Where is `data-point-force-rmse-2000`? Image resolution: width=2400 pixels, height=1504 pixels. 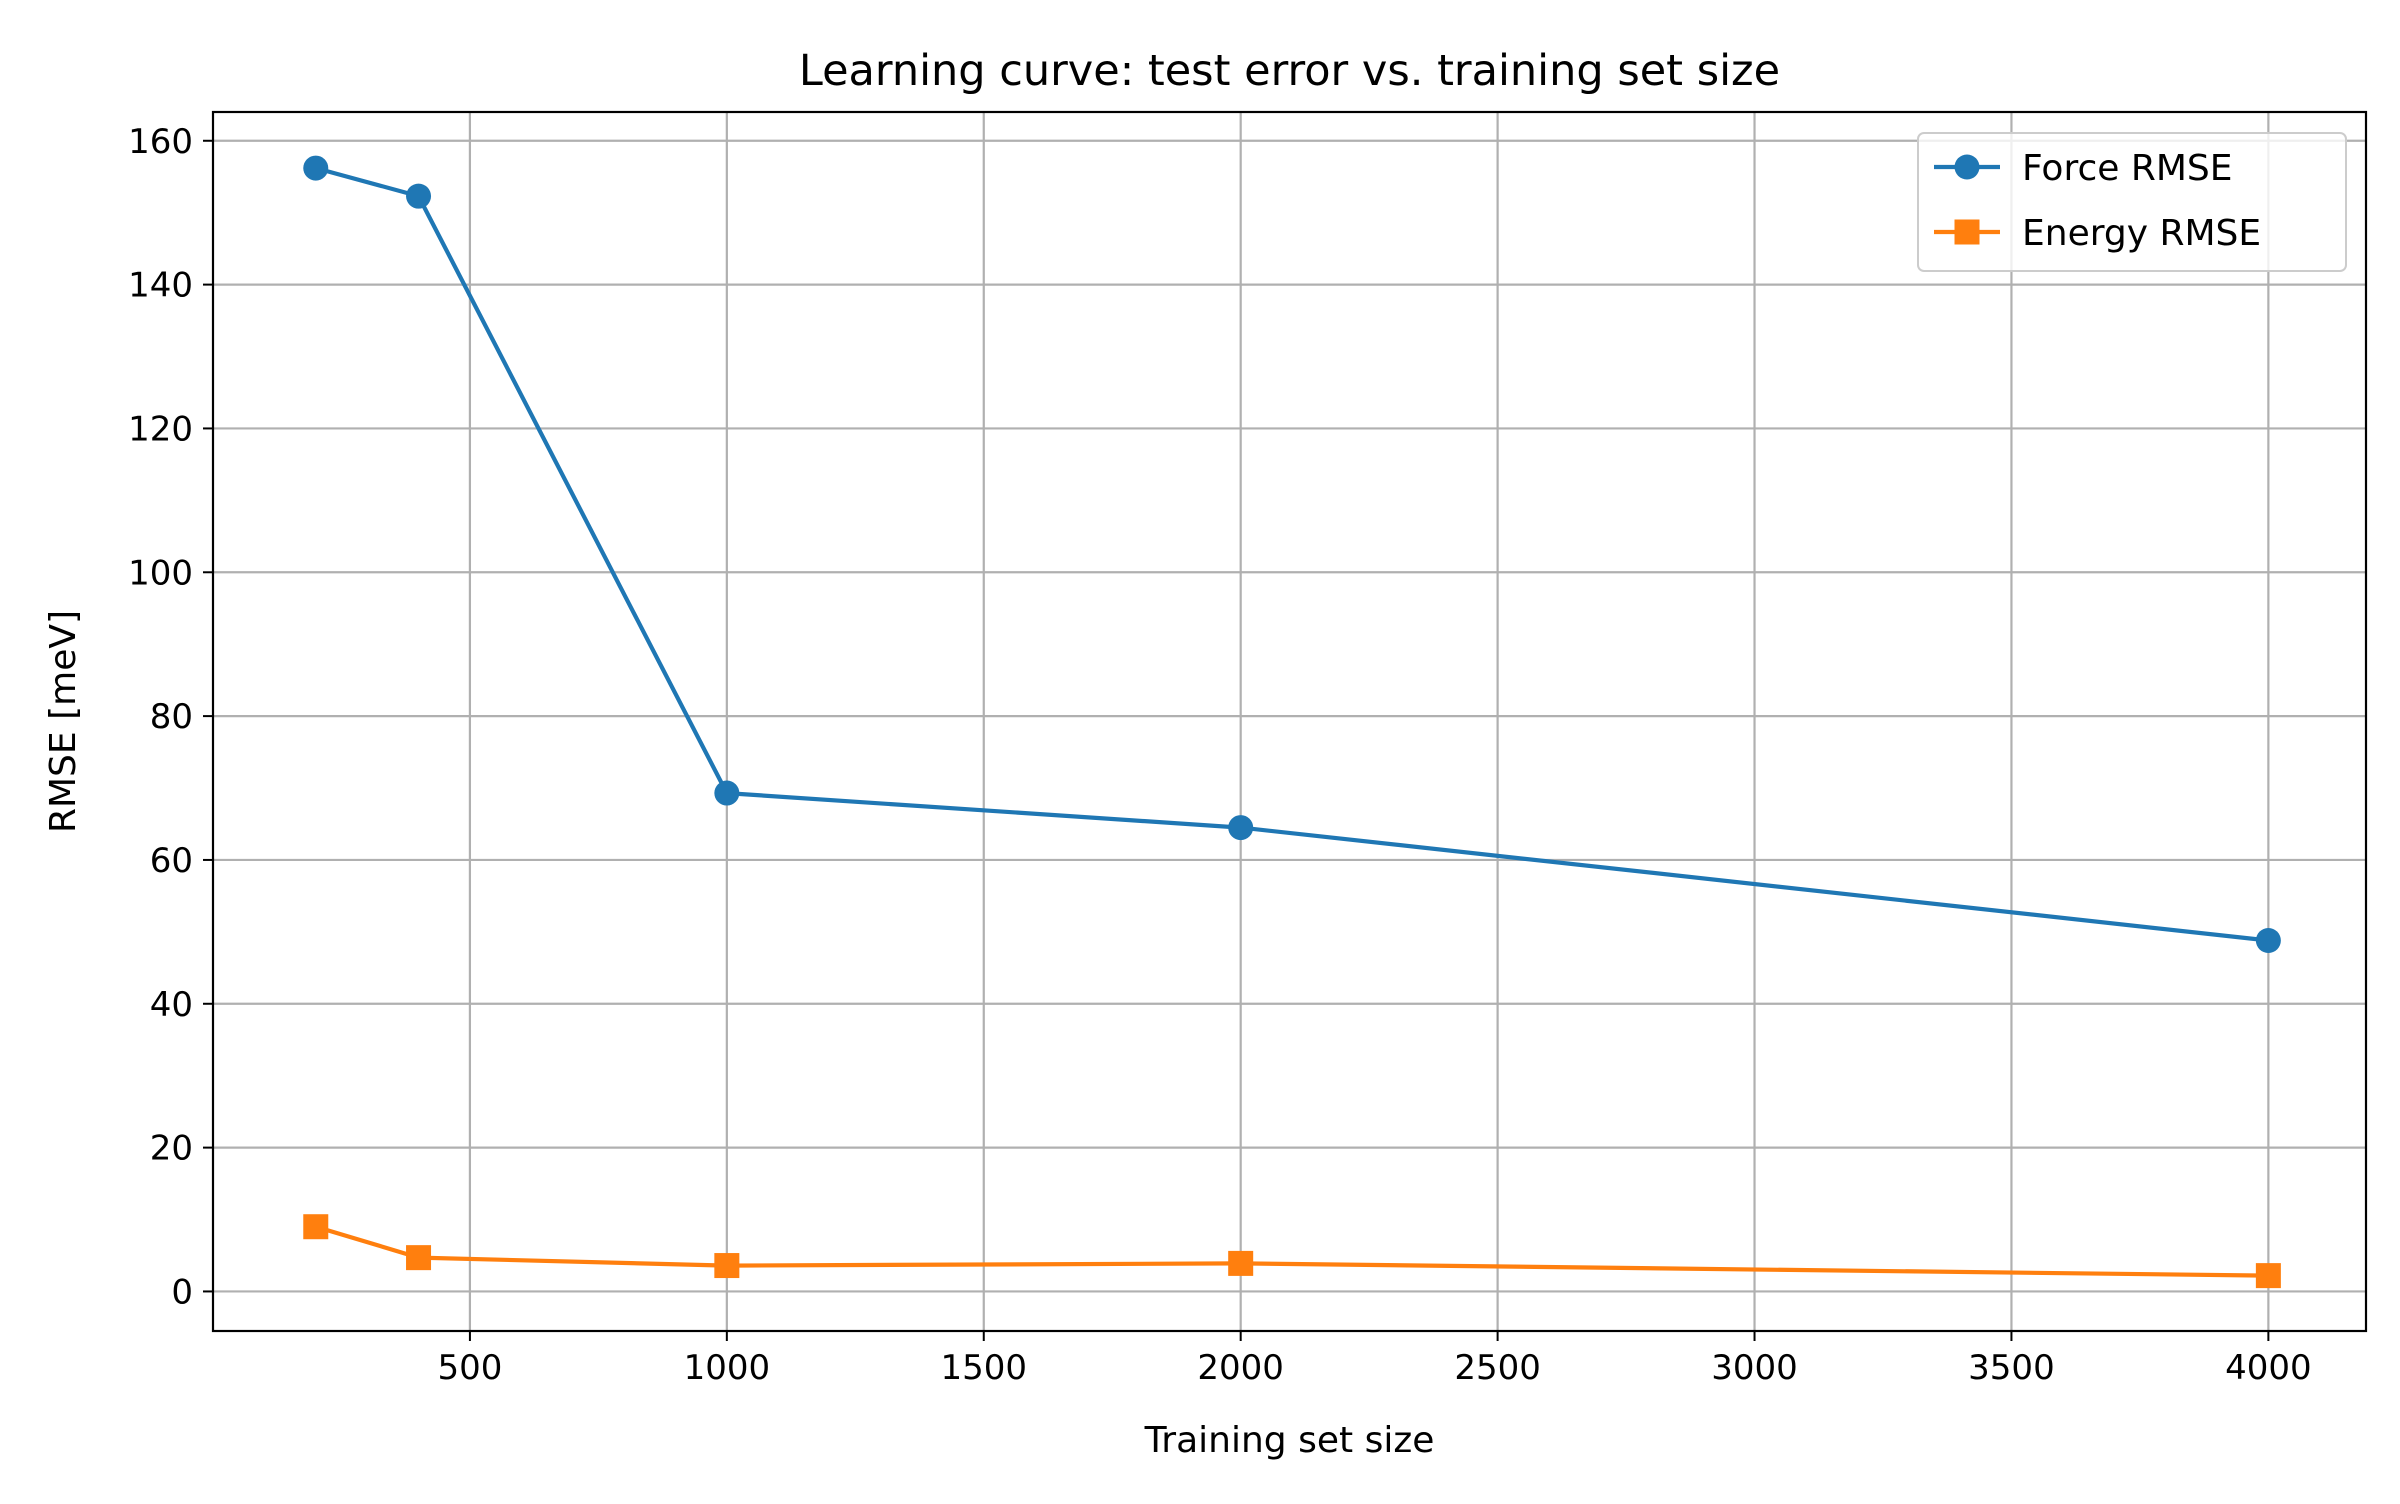 data-point-force-rmse-2000 is located at coordinates (1241, 828).